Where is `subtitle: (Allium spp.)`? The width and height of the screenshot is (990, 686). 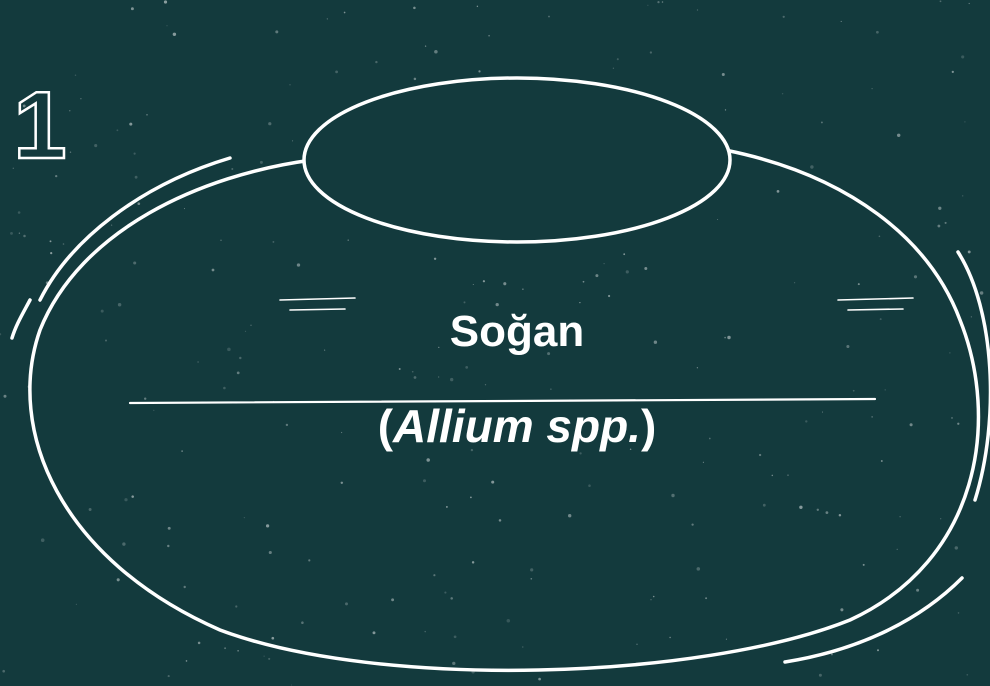
subtitle: (Allium spp.) is located at coordinates (517, 426).